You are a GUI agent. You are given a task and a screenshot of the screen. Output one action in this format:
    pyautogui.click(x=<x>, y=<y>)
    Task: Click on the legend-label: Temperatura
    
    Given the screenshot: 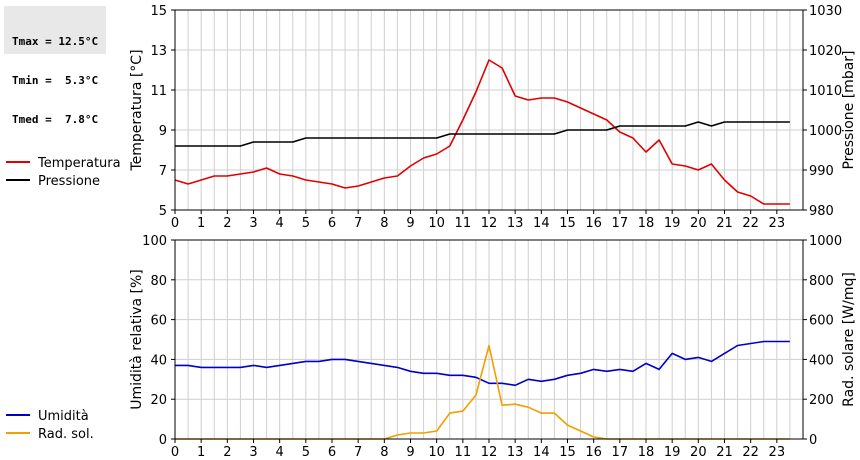 What is the action you would take?
    pyautogui.click(x=79, y=163)
    